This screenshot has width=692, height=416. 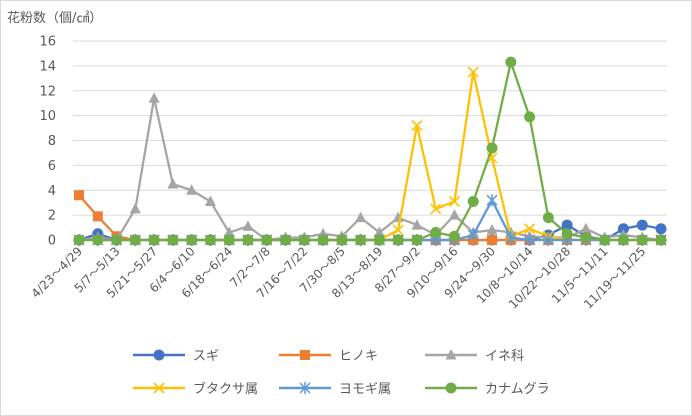 What do you see at coordinates (517, 389) in the screenshot?
I see `legend-label-5: カナムグラ` at bounding box center [517, 389].